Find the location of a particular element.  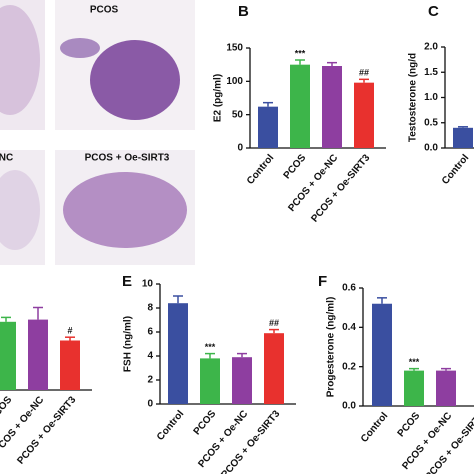

y-tick-label: 0.4 is located at coordinates (349, 327).